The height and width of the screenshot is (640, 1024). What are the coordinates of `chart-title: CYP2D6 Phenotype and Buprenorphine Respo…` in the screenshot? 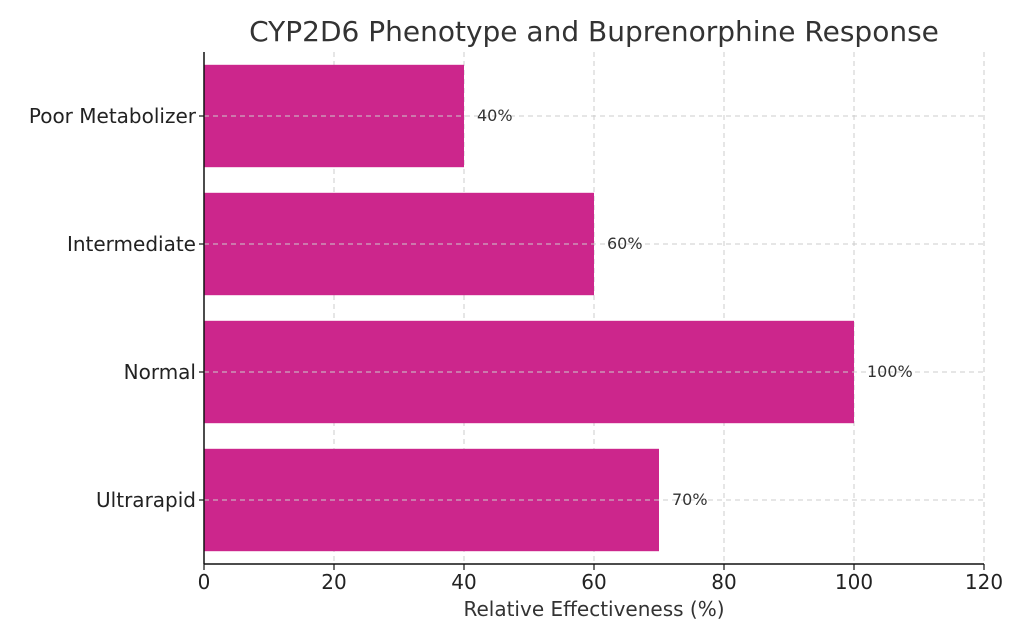 It's located at (594, 31).